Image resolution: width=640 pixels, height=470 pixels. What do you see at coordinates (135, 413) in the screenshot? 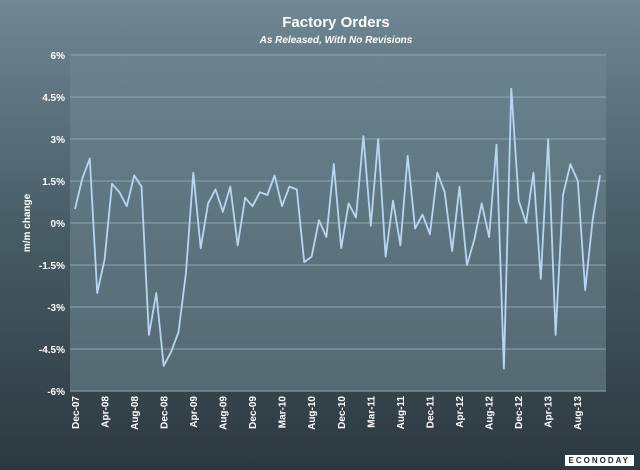
I see `x-tick-label: Aug-08` at bounding box center [135, 413].